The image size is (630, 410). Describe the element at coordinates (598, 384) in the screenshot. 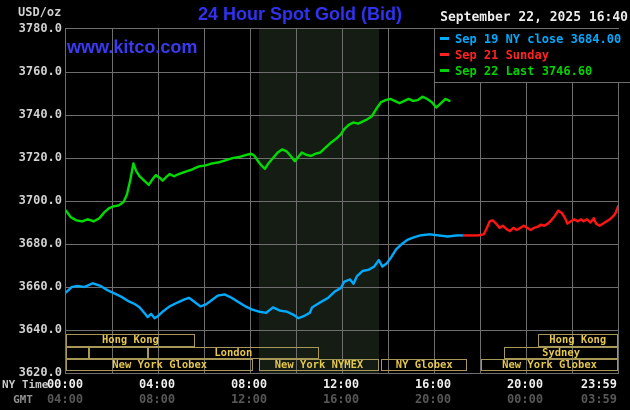

I see `x-tick-label: 23:59` at that location.